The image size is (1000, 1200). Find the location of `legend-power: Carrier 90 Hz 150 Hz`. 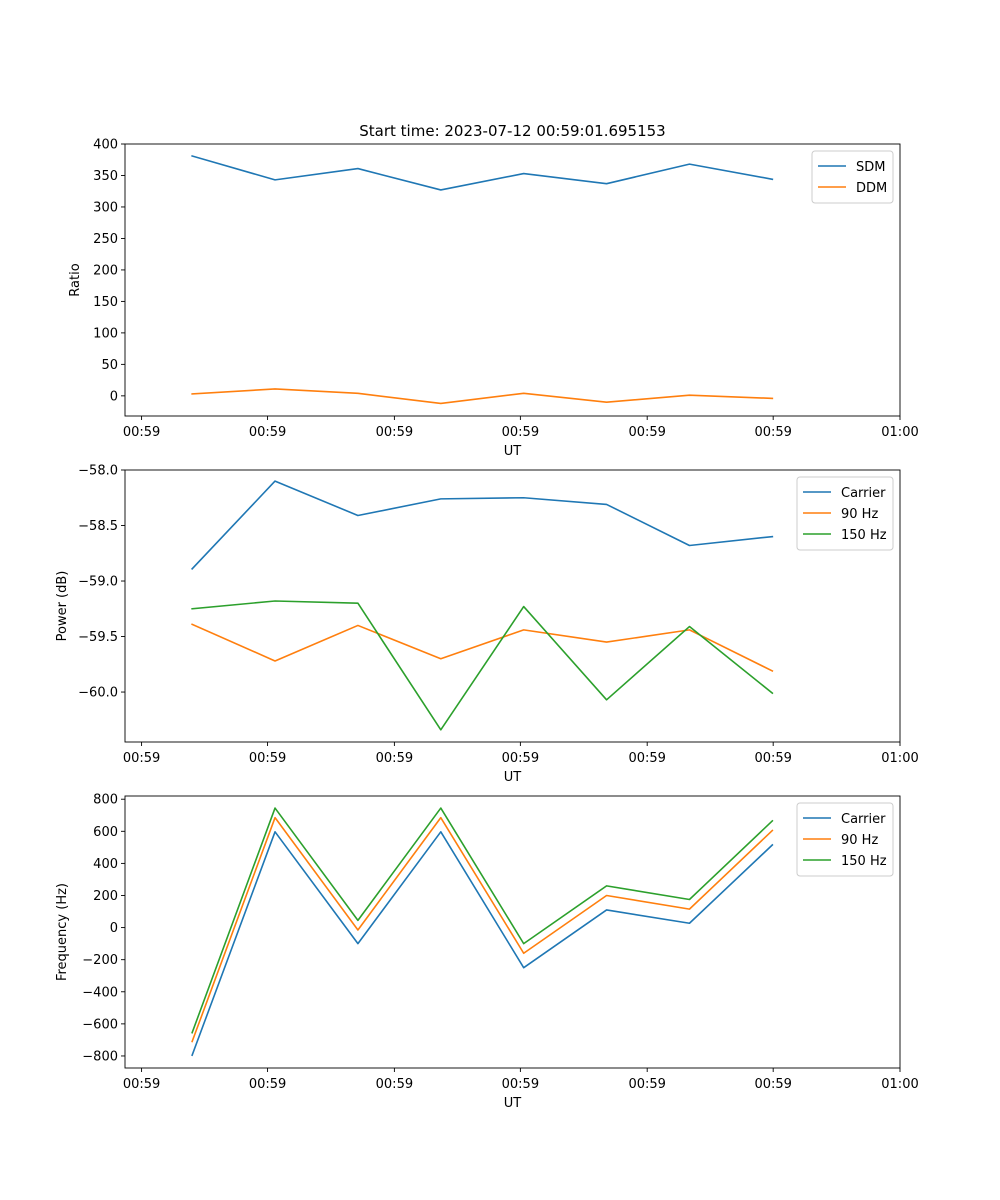

legend-power: Carrier 90 Hz 150 Hz is located at coordinates (845, 513).